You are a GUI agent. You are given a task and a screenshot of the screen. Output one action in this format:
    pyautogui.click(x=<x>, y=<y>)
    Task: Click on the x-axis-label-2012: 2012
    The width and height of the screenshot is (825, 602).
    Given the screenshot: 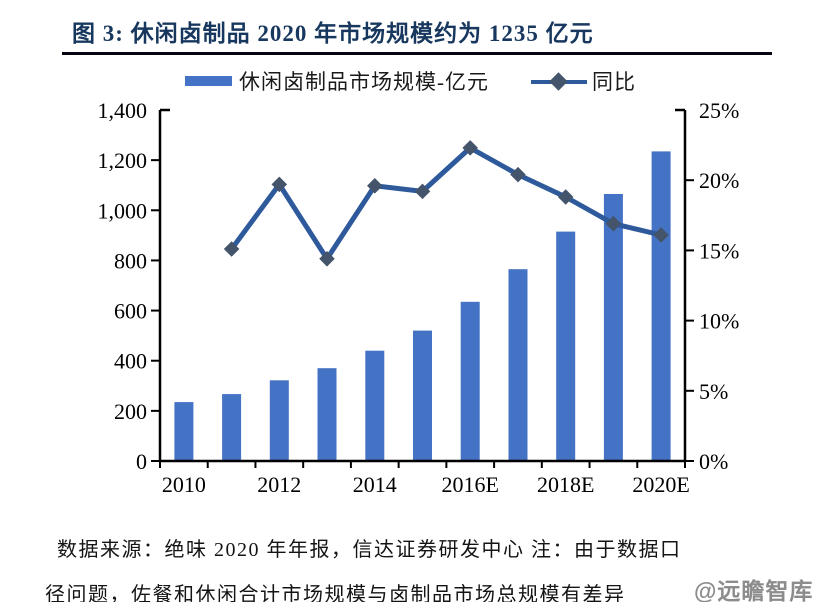 What is the action you would take?
    pyautogui.click(x=279, y=484)
    